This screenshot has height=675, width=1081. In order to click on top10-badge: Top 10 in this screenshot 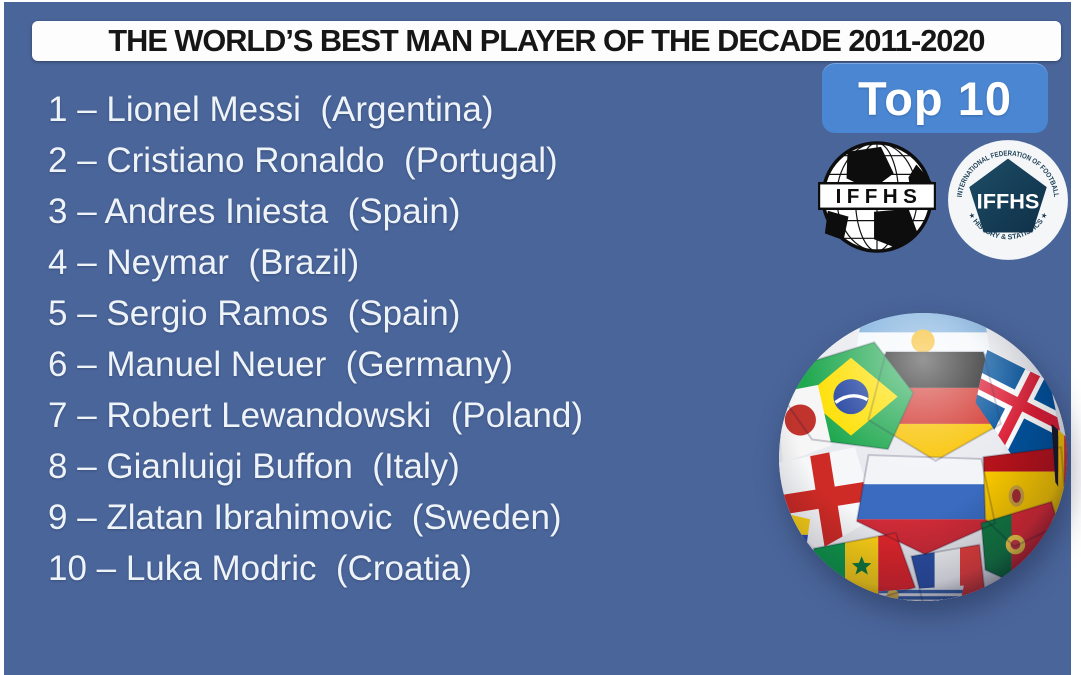, I will do `click(935, 98)`.